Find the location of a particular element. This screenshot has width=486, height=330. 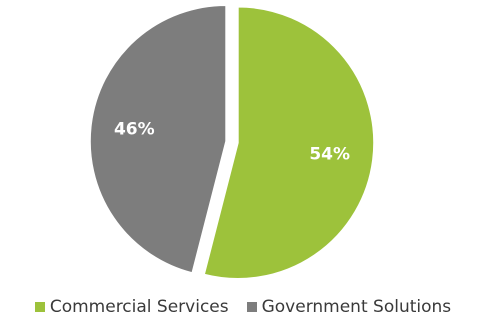

legend-swatch-government-solutions is located at coordinates (251, 307).